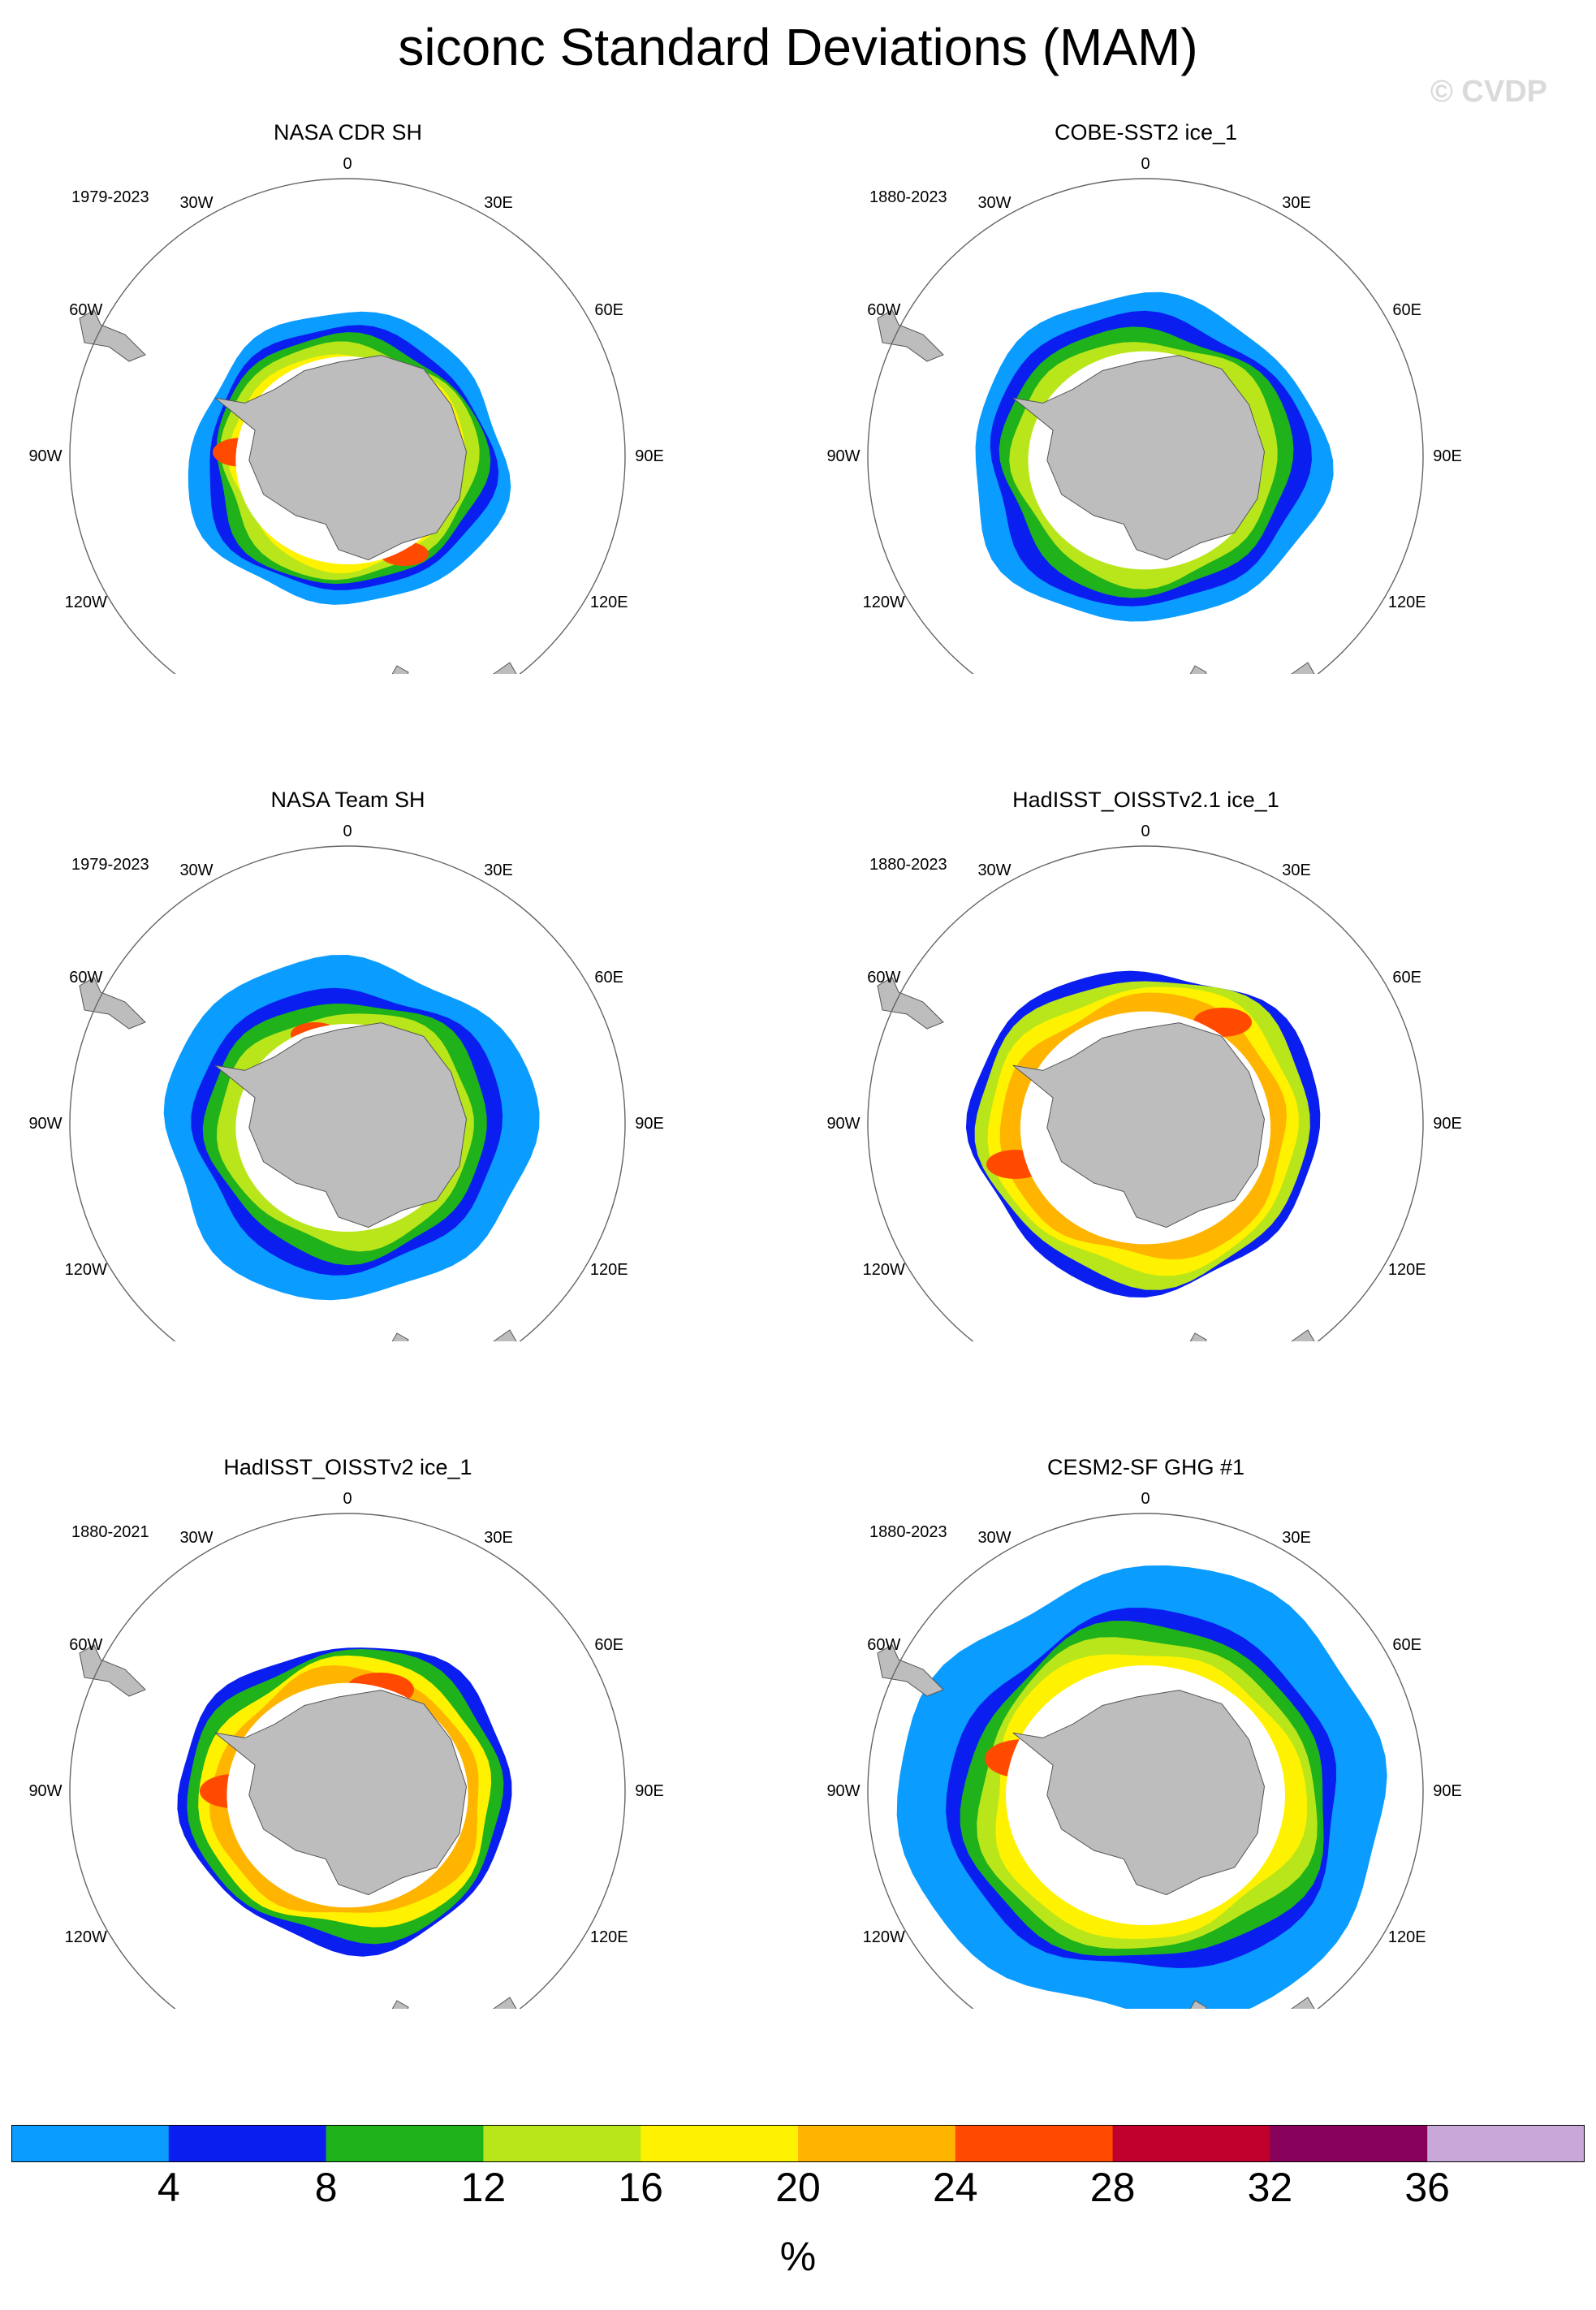 Image resolution: width=1596 pixels, height=2310 pixels. I want to click on colorbar-tick-label: 8, so click(326, 2187).